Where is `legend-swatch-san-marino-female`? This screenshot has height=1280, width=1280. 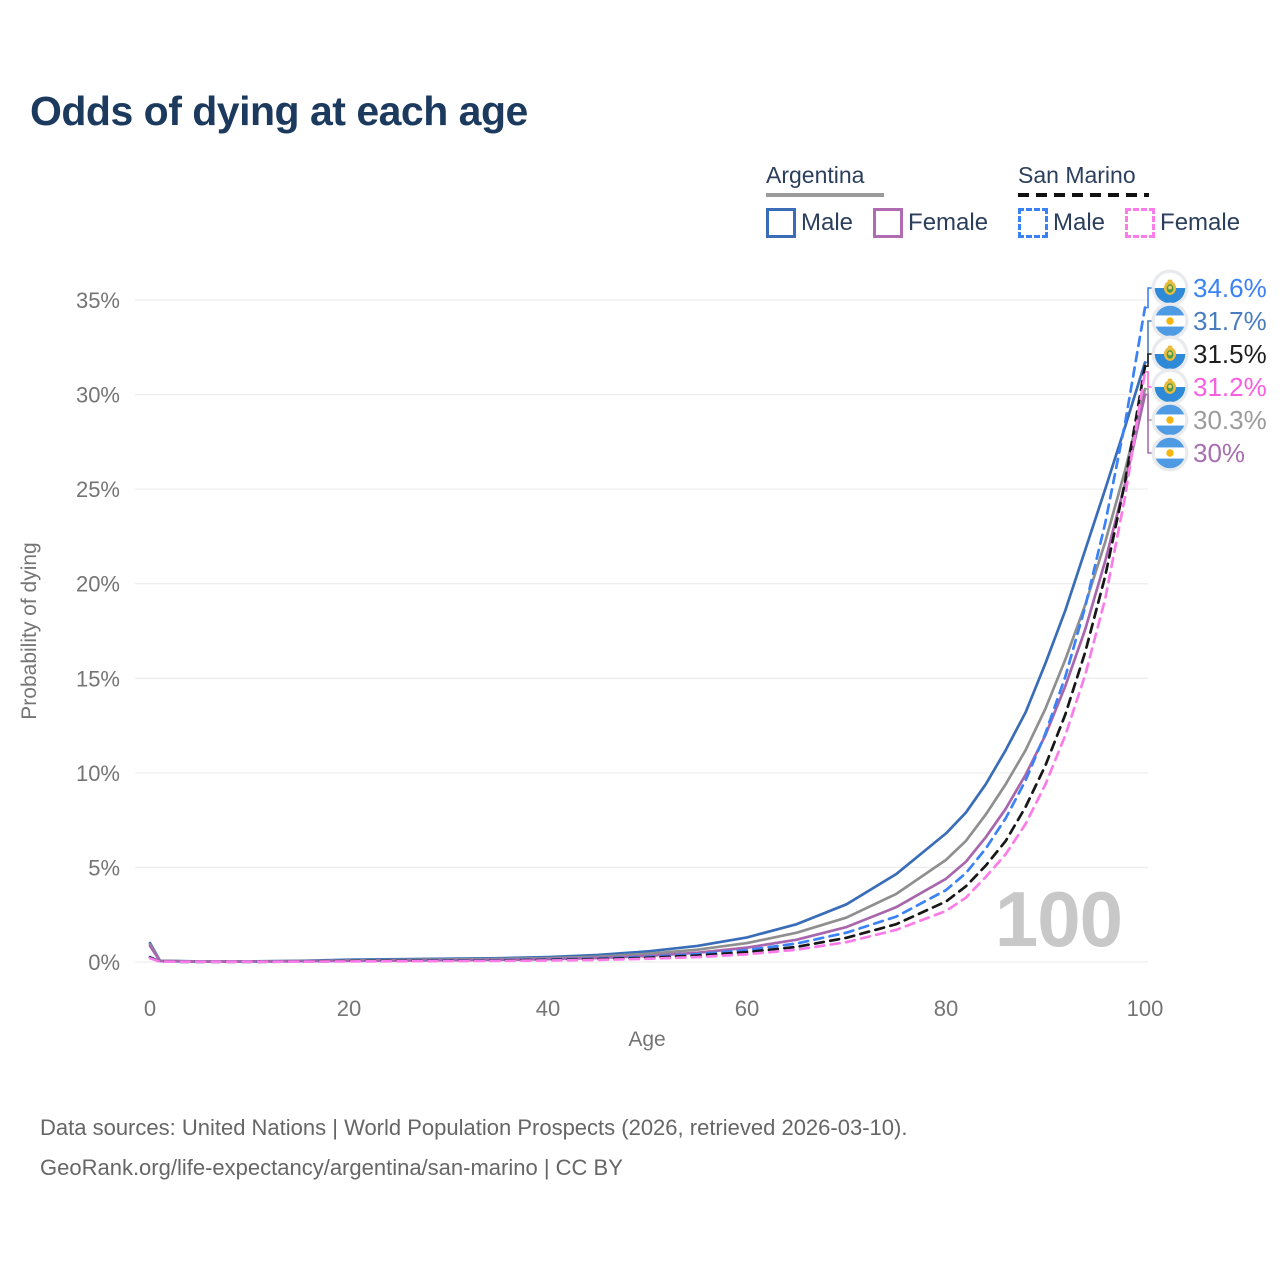
legend-swatch-san-marino-female is located at coordinates (1140, 223).